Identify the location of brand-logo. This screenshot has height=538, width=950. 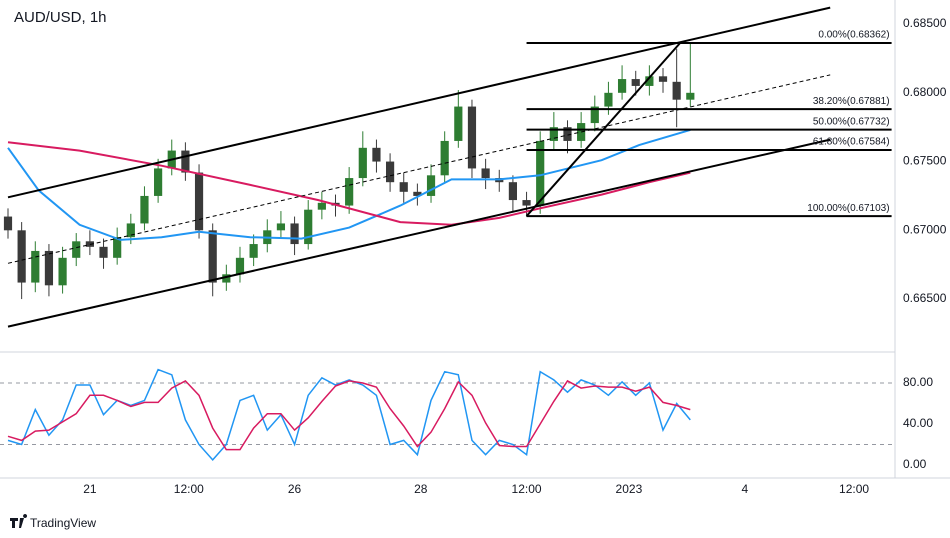
(19, 521).